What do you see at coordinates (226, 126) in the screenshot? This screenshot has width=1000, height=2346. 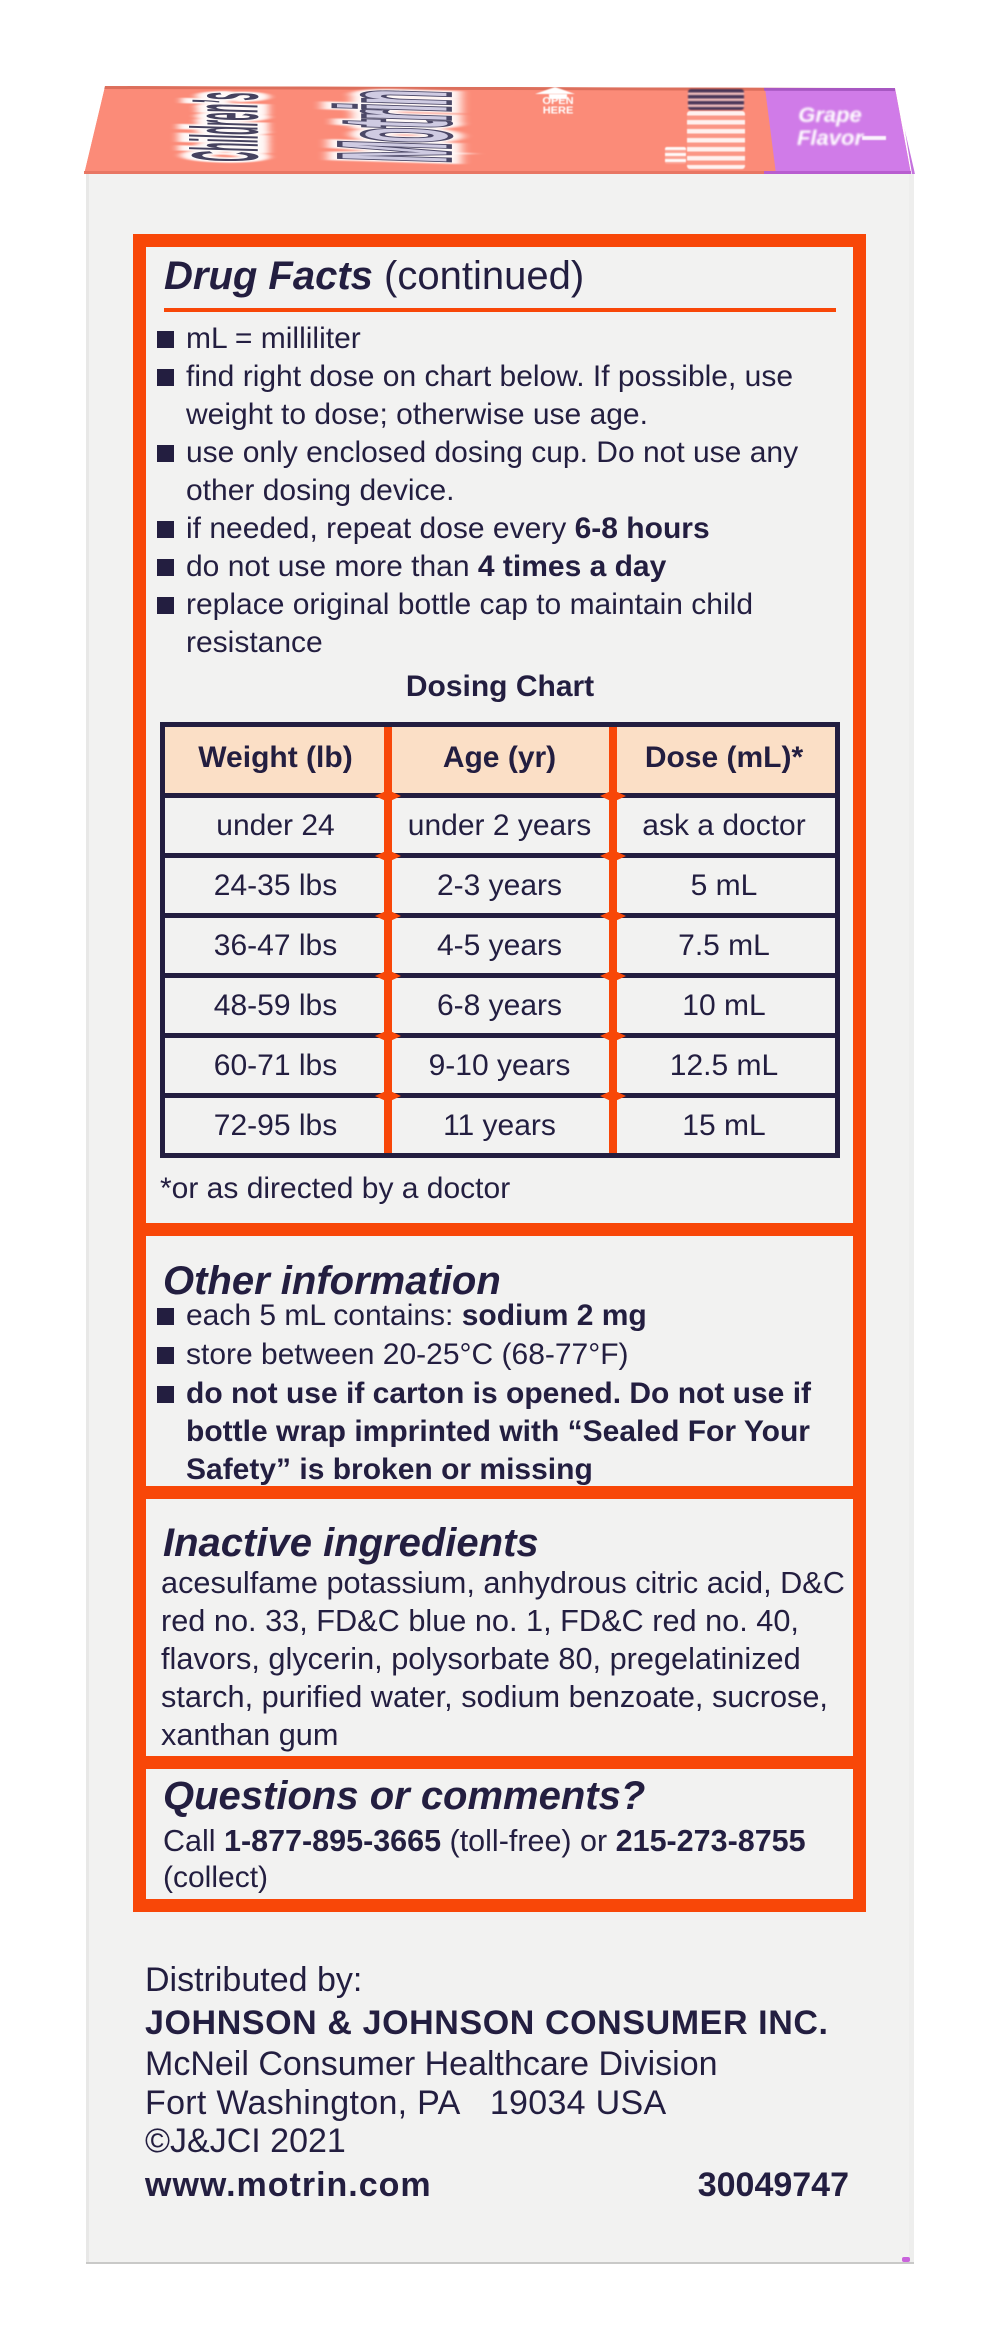 I see `svg-text: Children’s` at bounding box center [226, 126].